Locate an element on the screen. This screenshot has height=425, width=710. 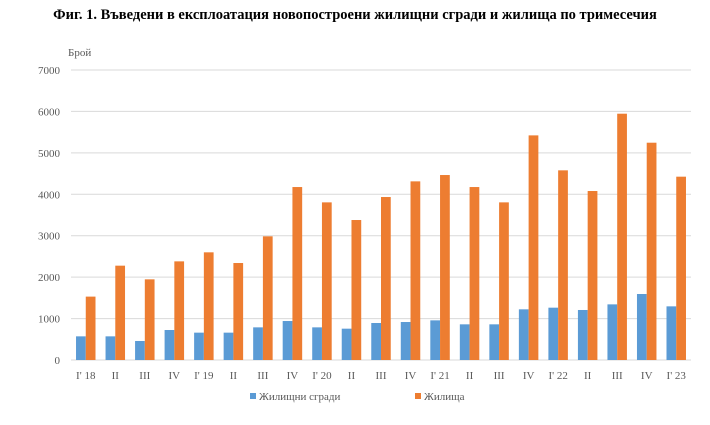
x-tick-label: I' 20 is located at coordinates (322, 376).